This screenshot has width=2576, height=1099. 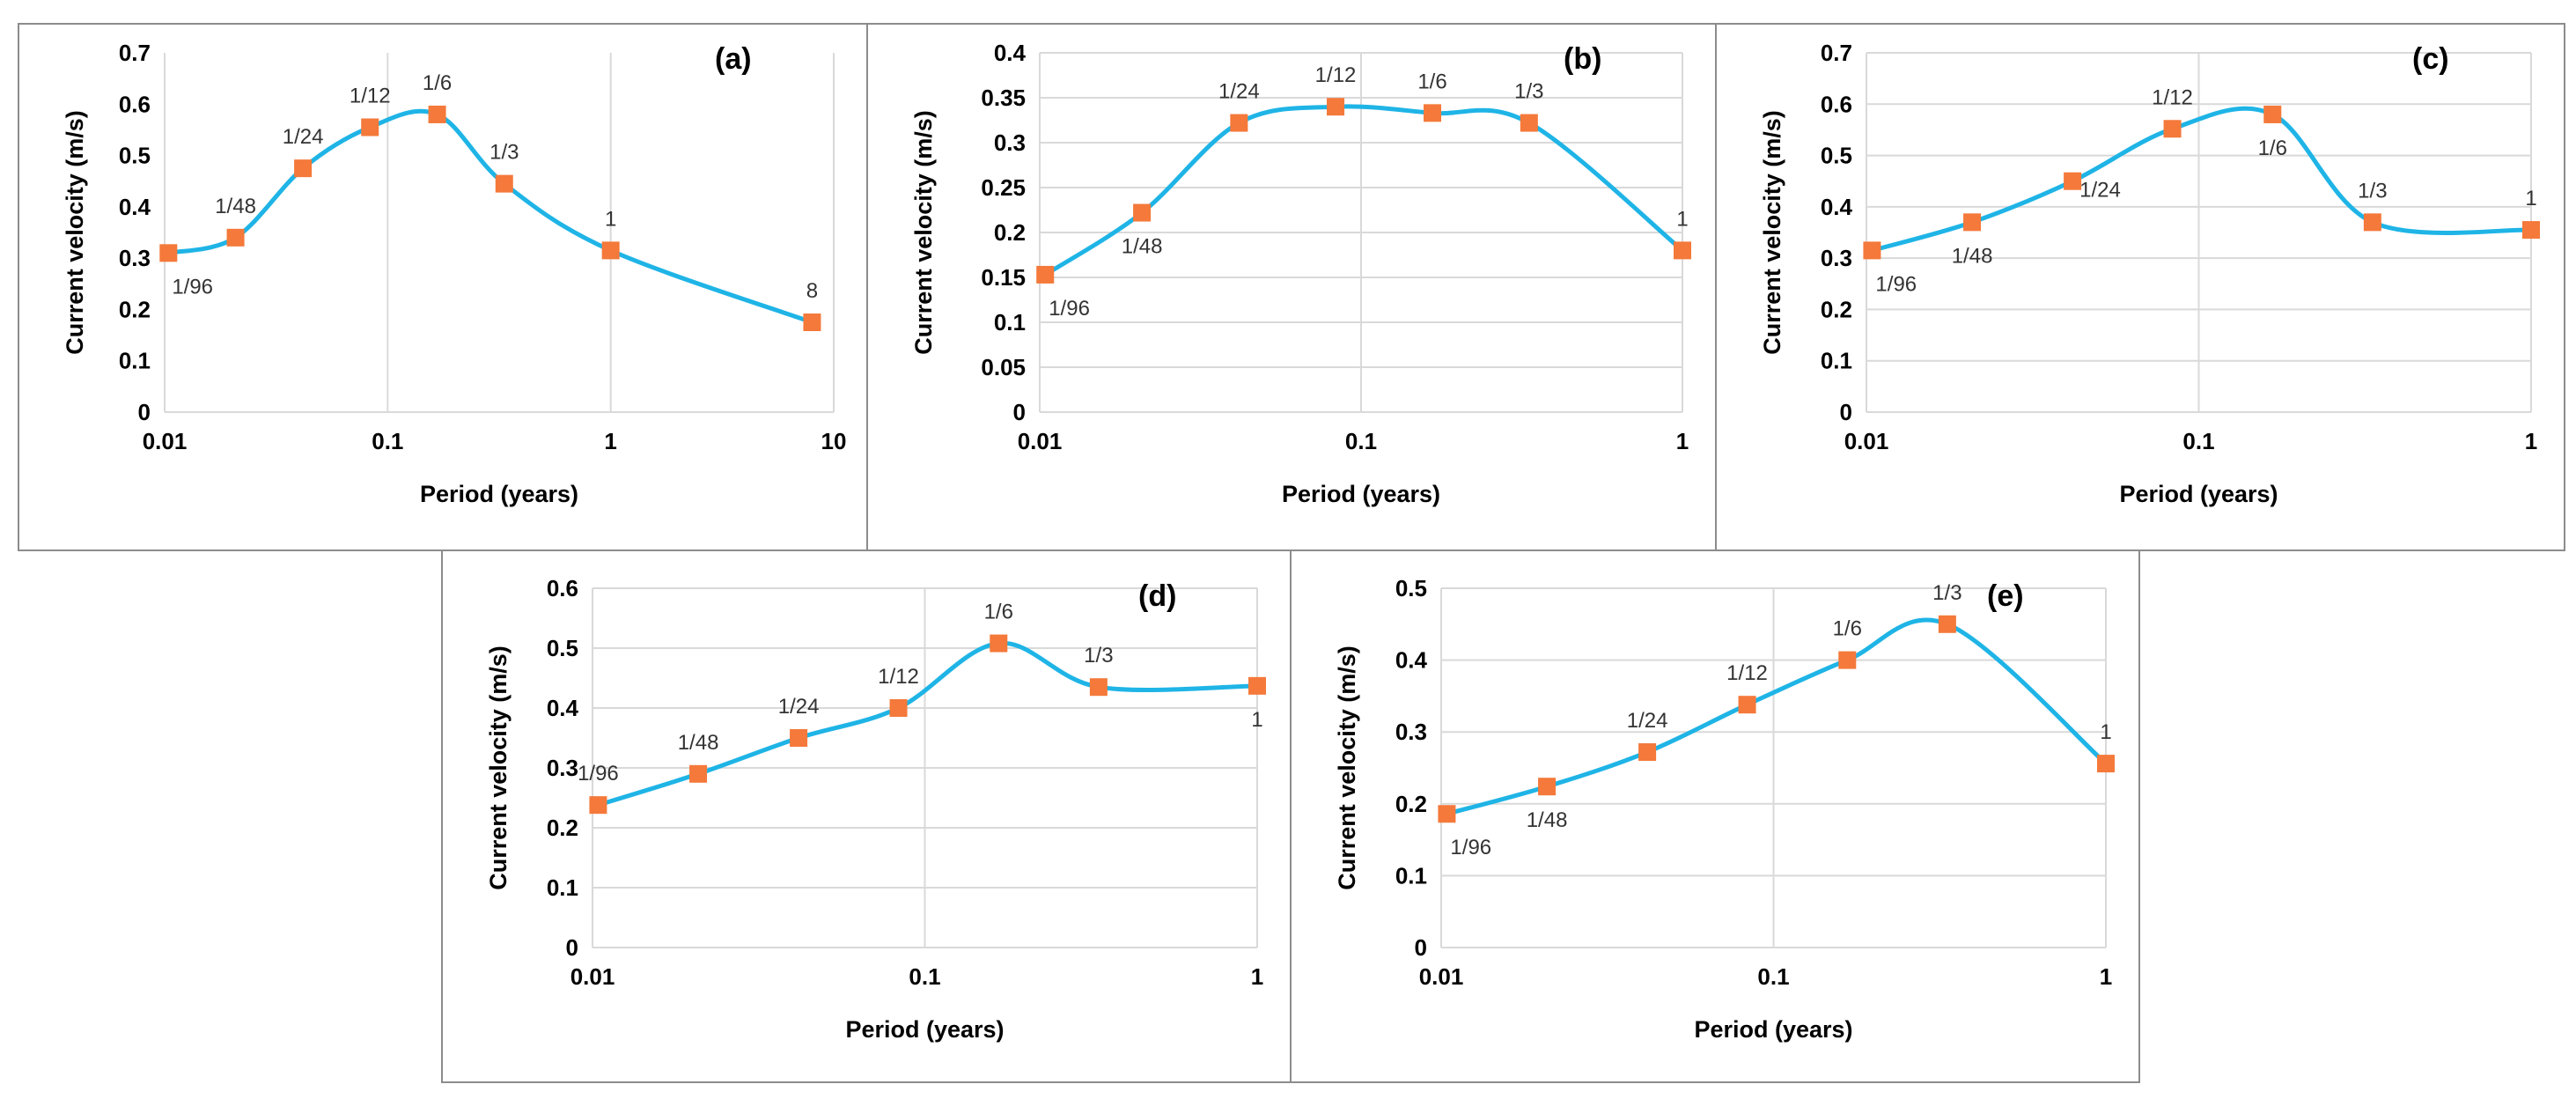 What do you see at coordinates (1004, 187) in the screenshot?
I see `y-tick-label: 0.25` at bounding box center [1004, 187].